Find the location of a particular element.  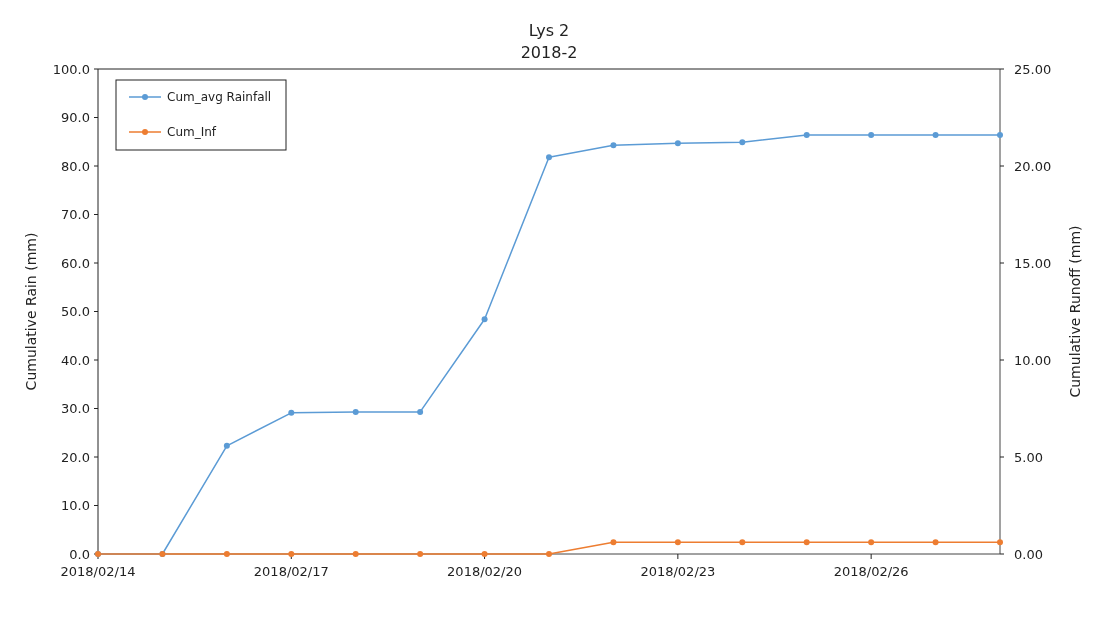

y-tick-label: 30.0 is located at coordinates (75, 409).